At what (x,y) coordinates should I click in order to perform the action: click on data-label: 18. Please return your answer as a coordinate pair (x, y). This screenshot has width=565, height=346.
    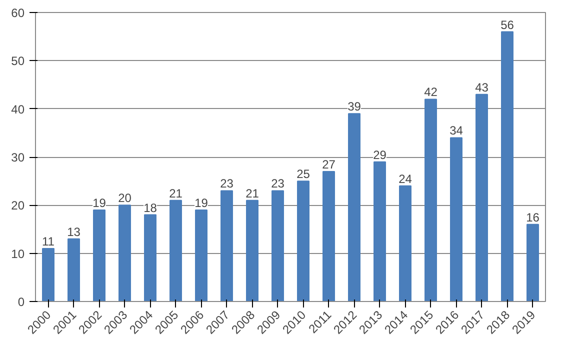
    Looking at the image, I should click on (151, 207).